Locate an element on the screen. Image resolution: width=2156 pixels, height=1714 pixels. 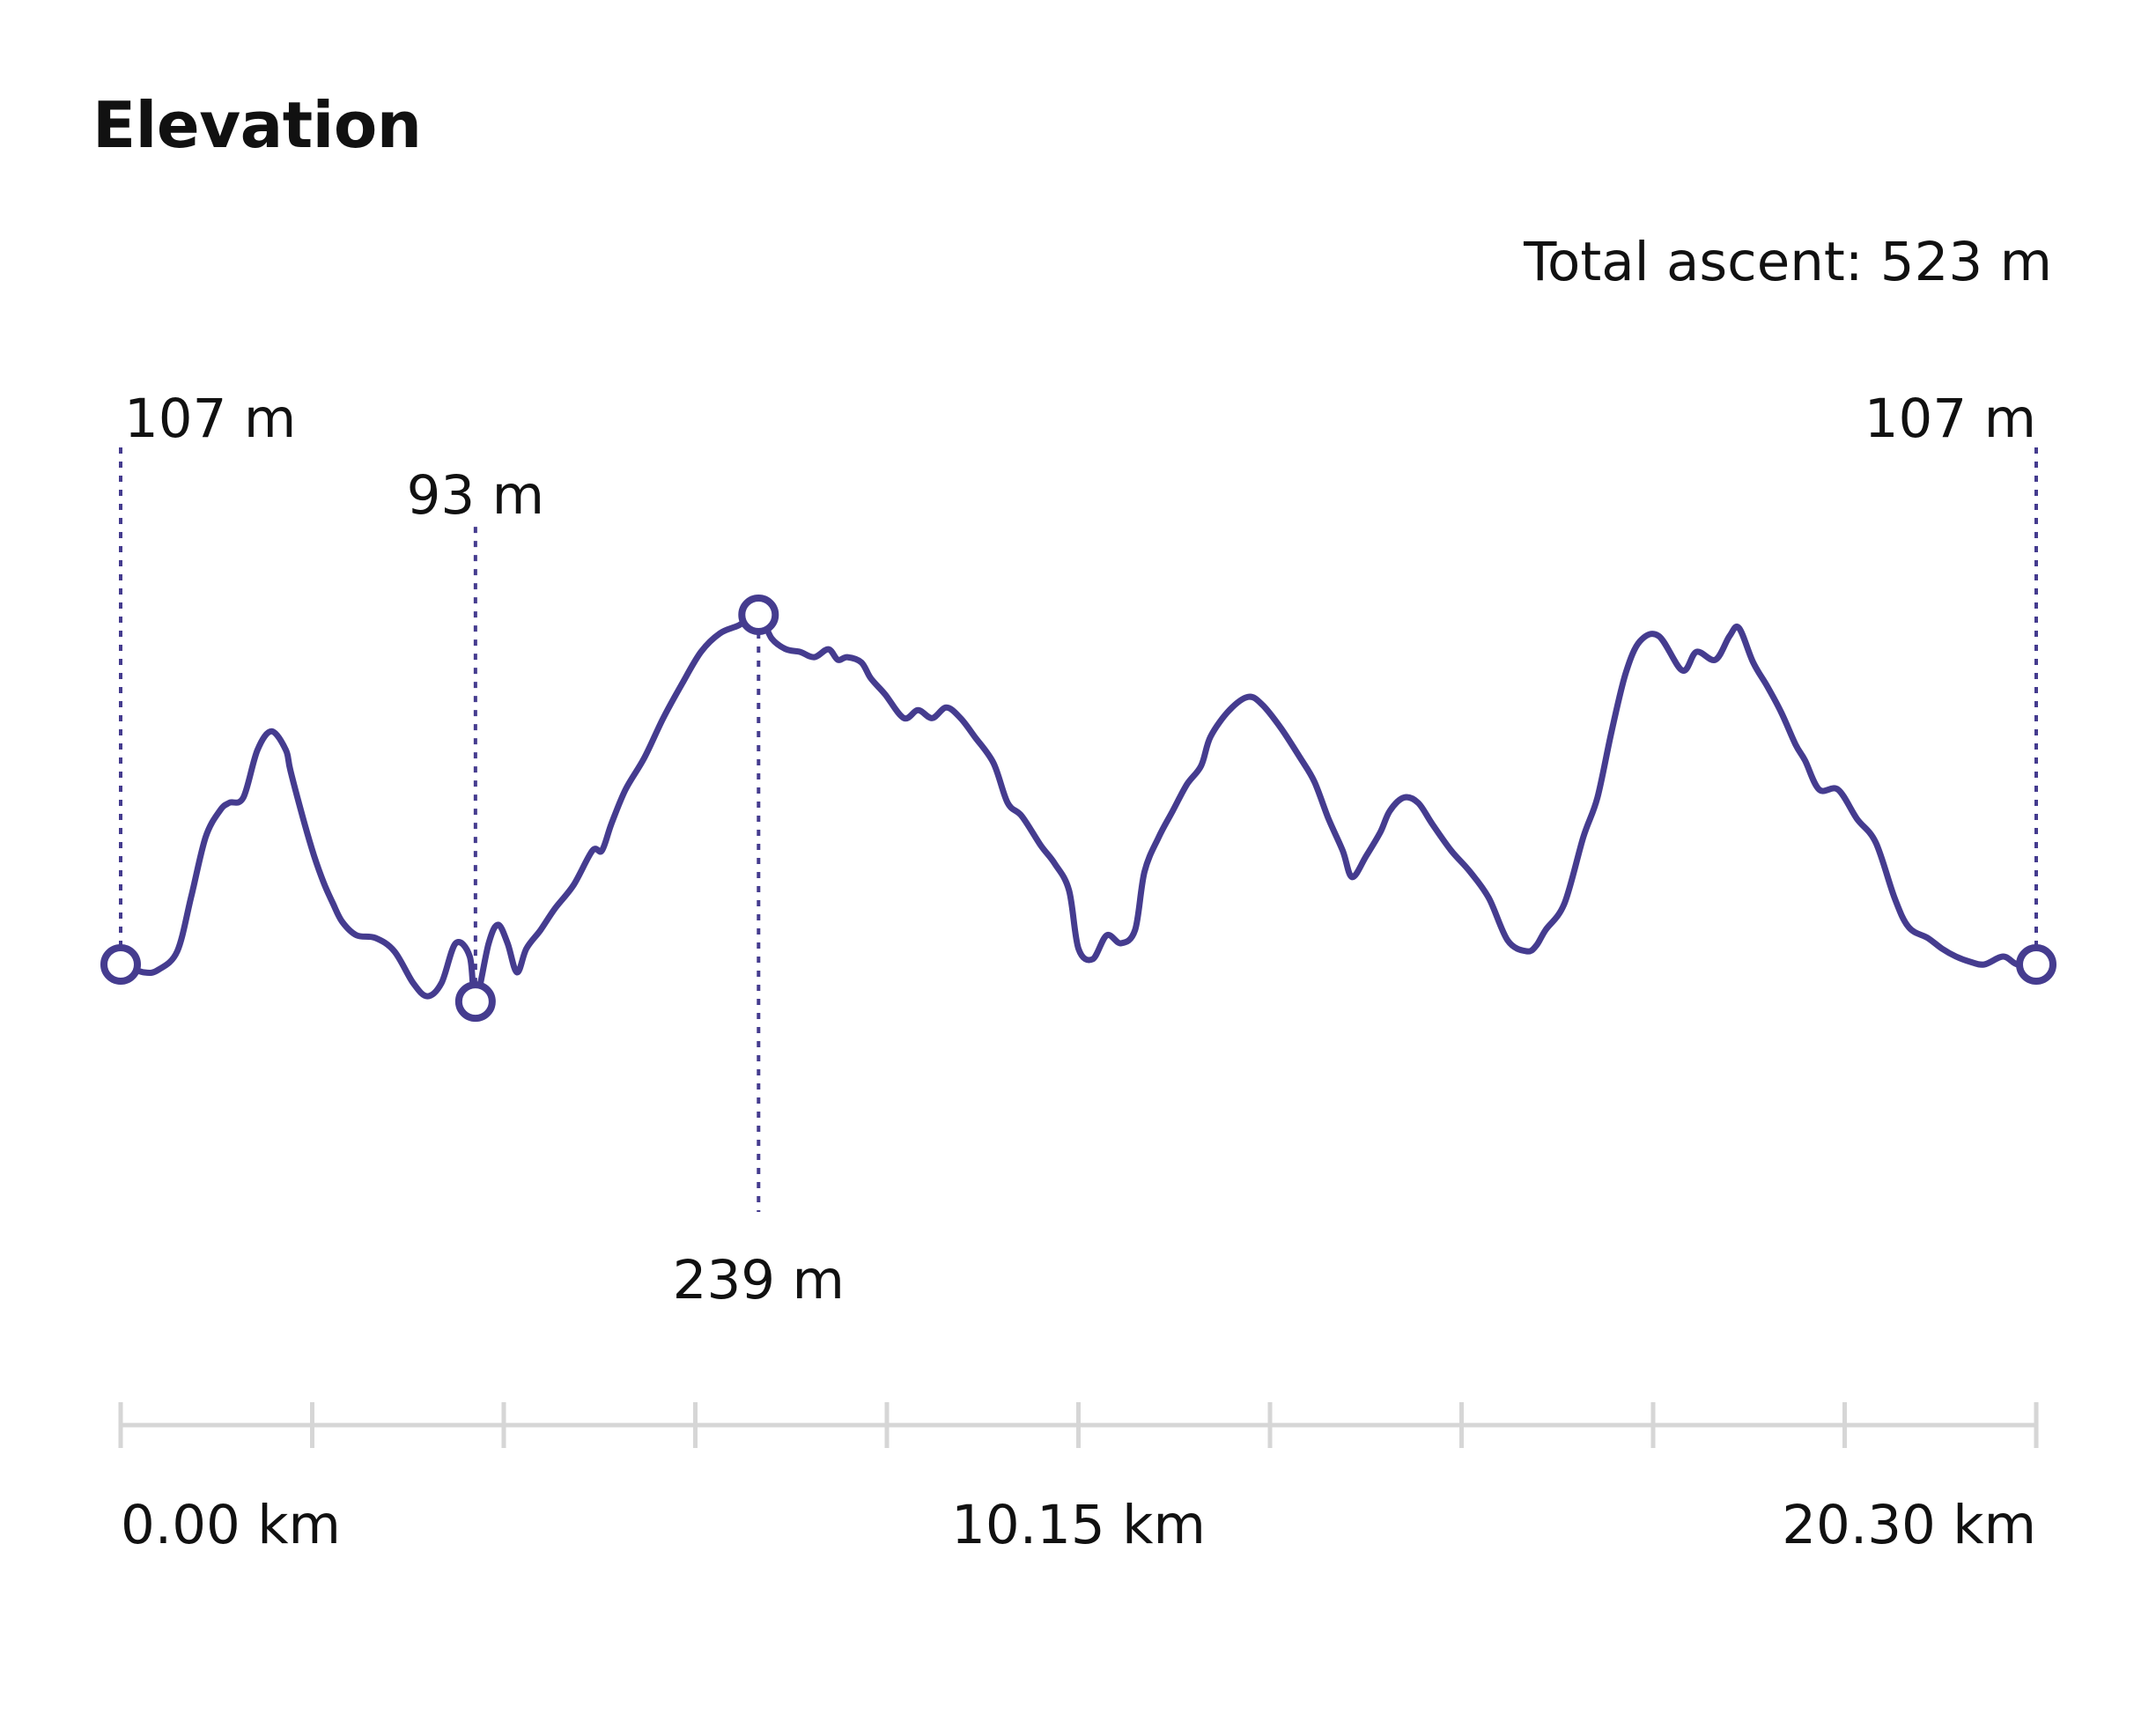
marker-point-end is located at coordinates (2036, 964).